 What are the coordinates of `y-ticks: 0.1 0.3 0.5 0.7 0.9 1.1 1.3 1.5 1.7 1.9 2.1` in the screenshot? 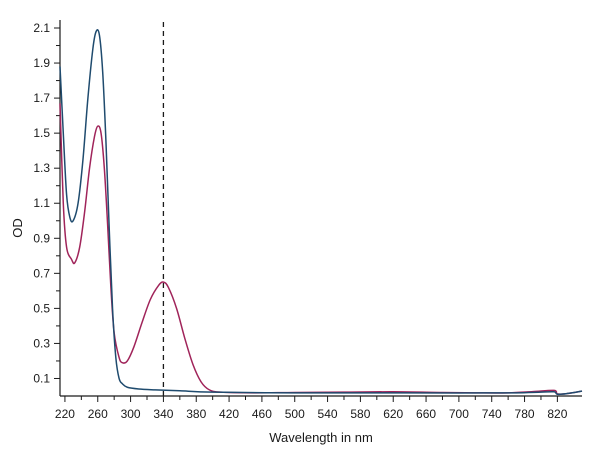 It's located at (46, 203).